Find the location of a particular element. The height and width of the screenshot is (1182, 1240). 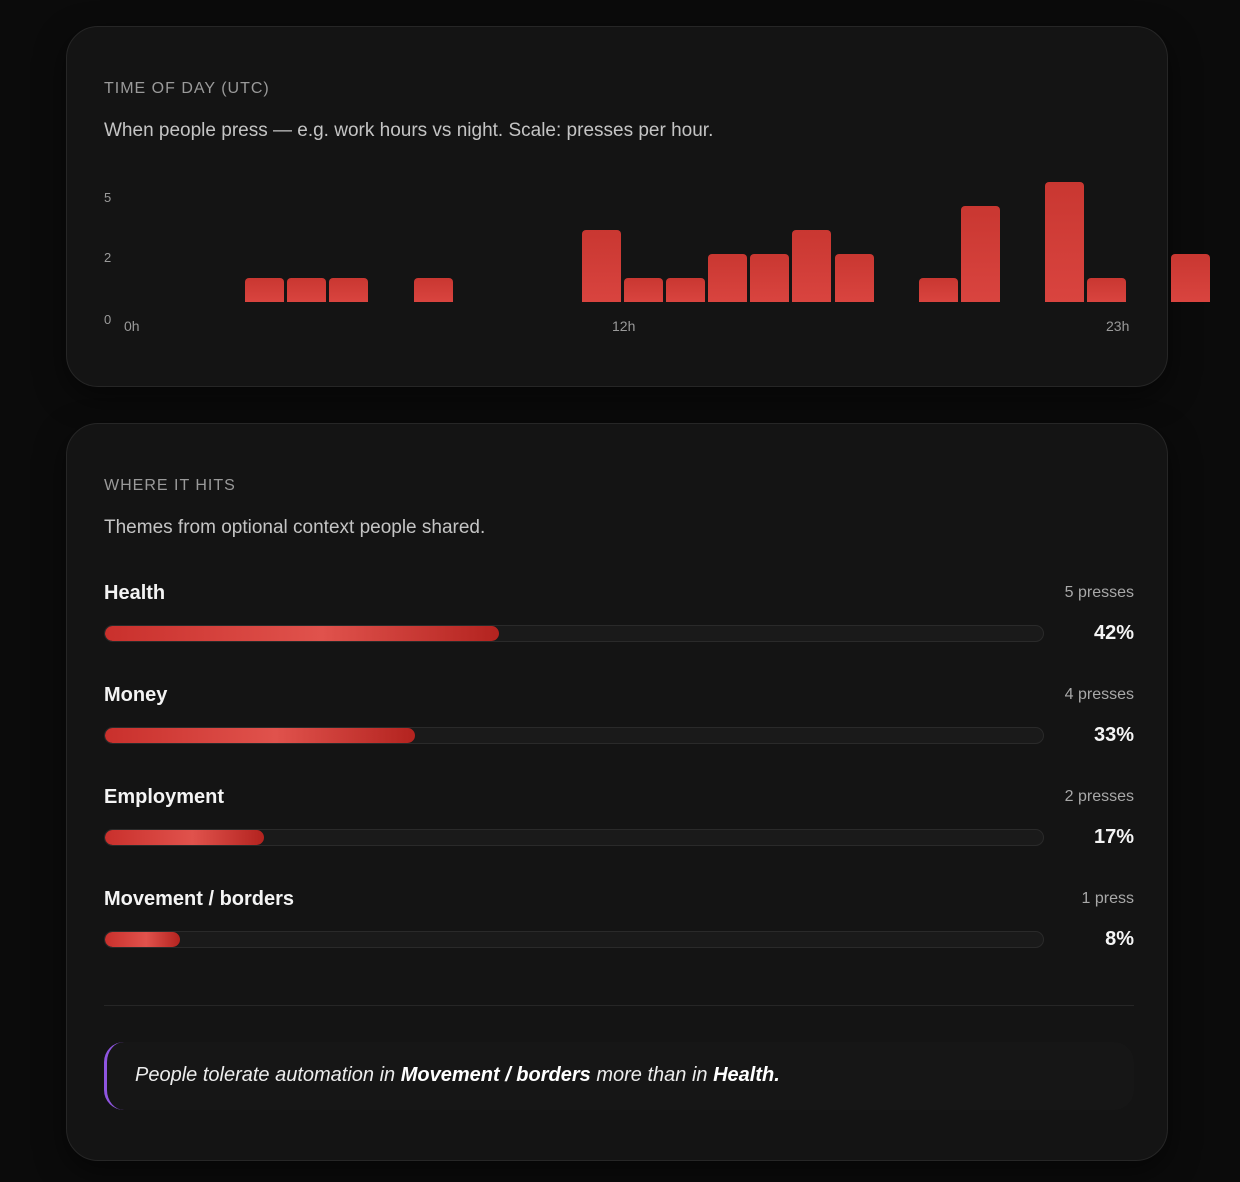

x-tick-0h: 0h is located at coordinates (132, 326).